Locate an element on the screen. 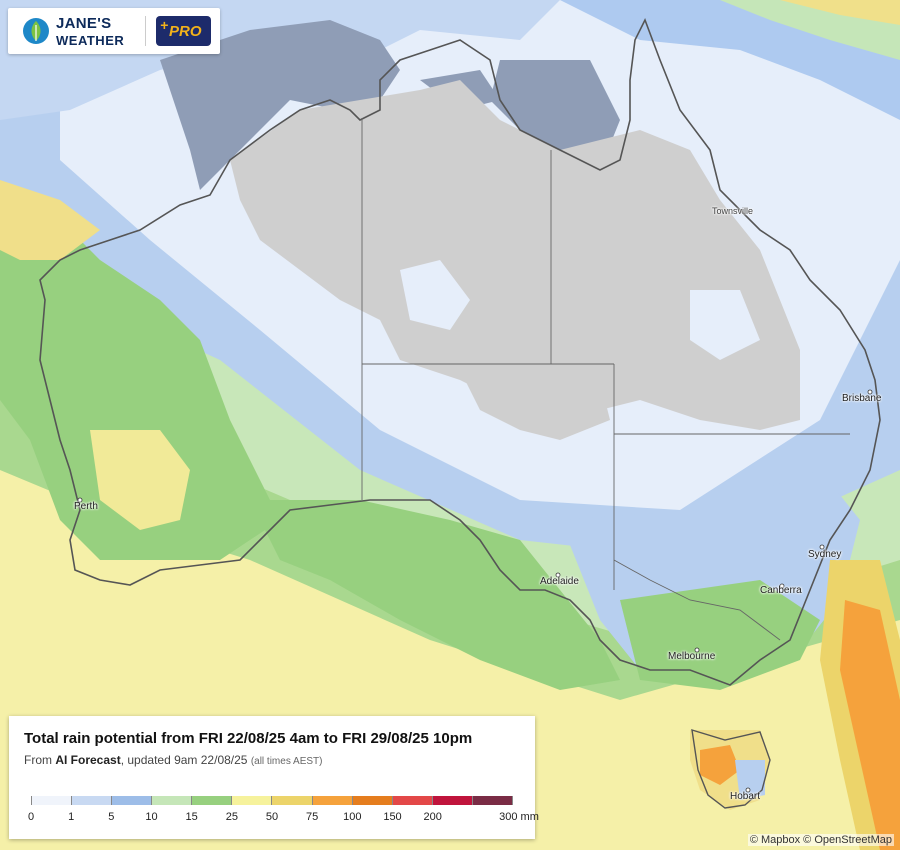  legend-tick-label: 10 is located at coordinates (151, 817).